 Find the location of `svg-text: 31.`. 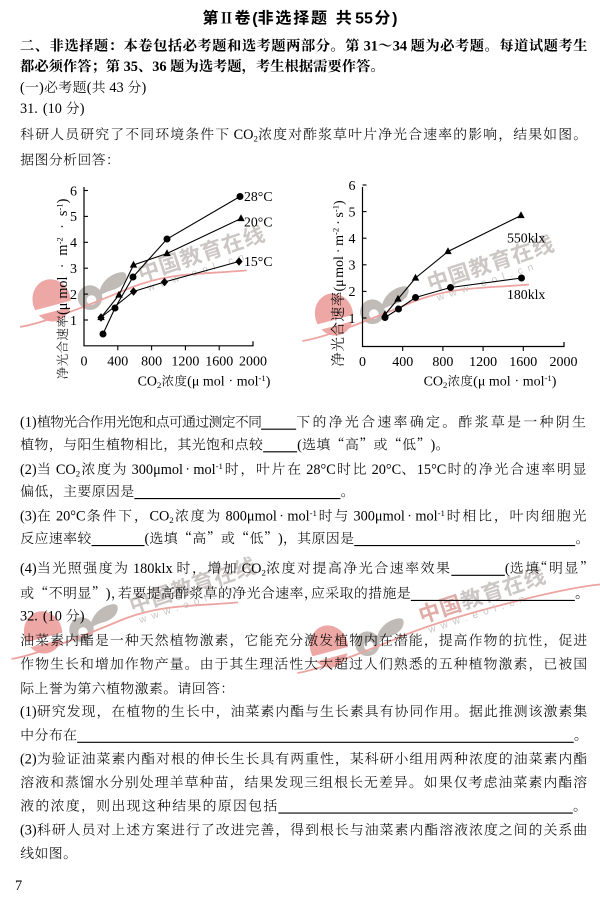

svg-text: 31. is located at coordinates (29, 109).